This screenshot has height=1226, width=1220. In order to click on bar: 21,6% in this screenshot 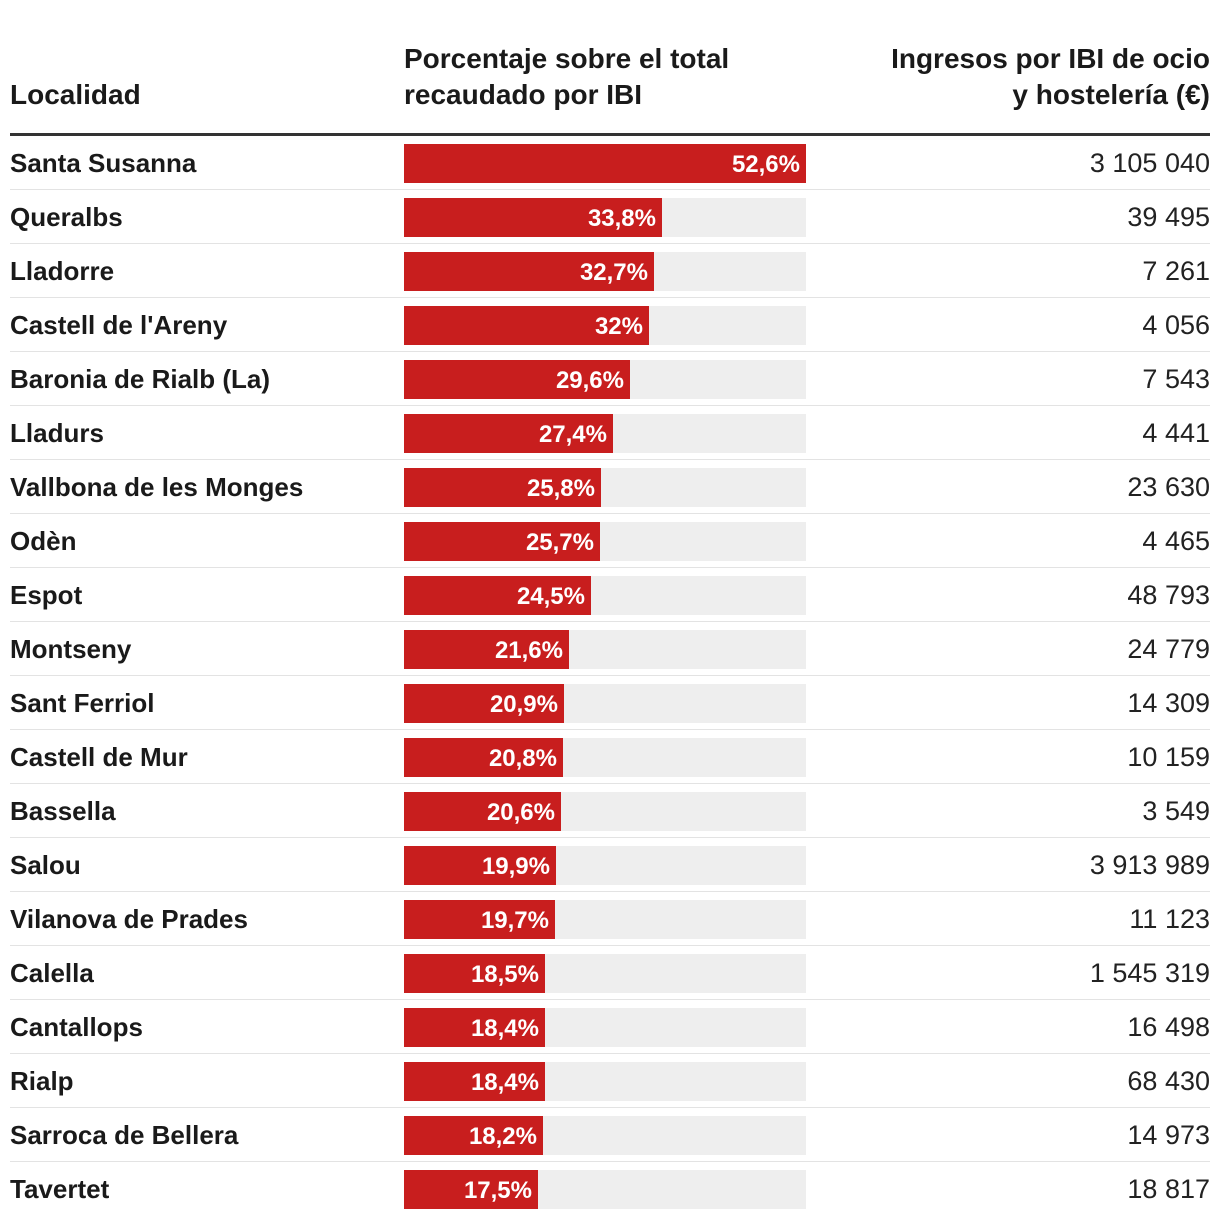, I will do `click(486, 649)`.